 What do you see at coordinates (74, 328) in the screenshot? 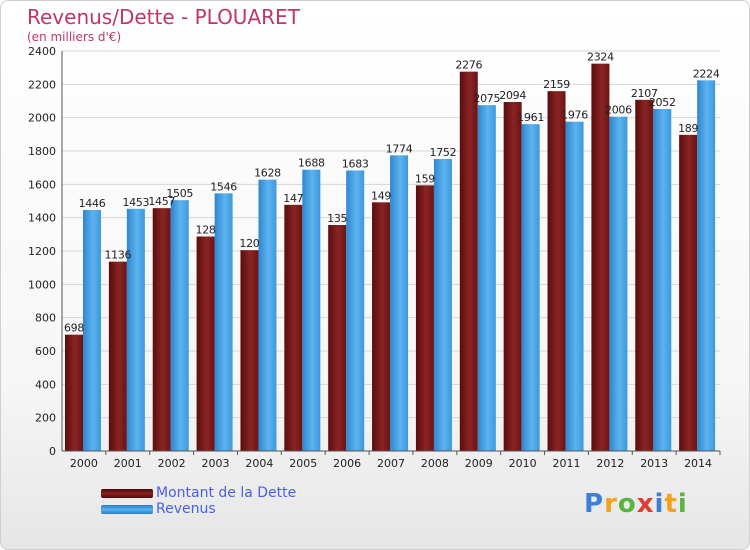
I see `data-label-dette: 698` at bounding box center [74, 328].